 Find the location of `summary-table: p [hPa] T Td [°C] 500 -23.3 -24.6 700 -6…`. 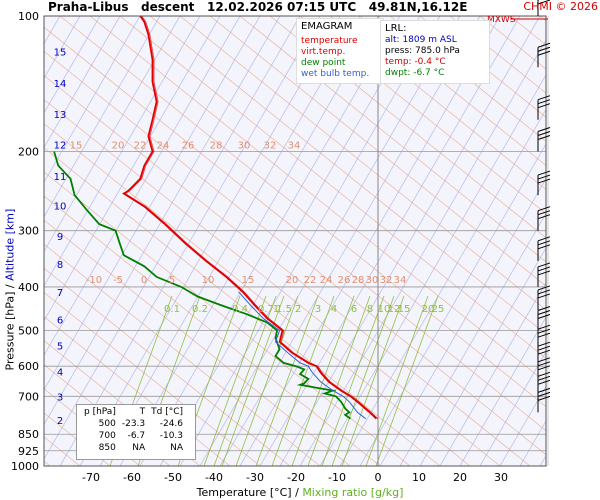

summary-table: p [hPa] T Td [°C] 500 -23.3 -24.6 700 -6… is located at coordinates (136, 432).